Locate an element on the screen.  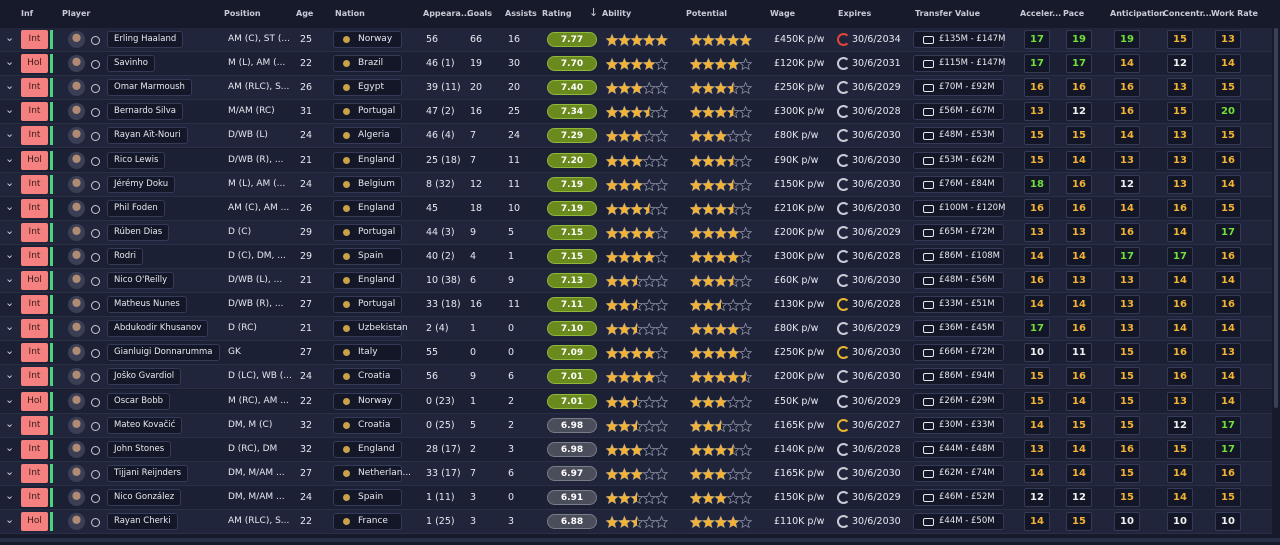
player-name: Nico O'Reilly is located at coordinates (141, 280).